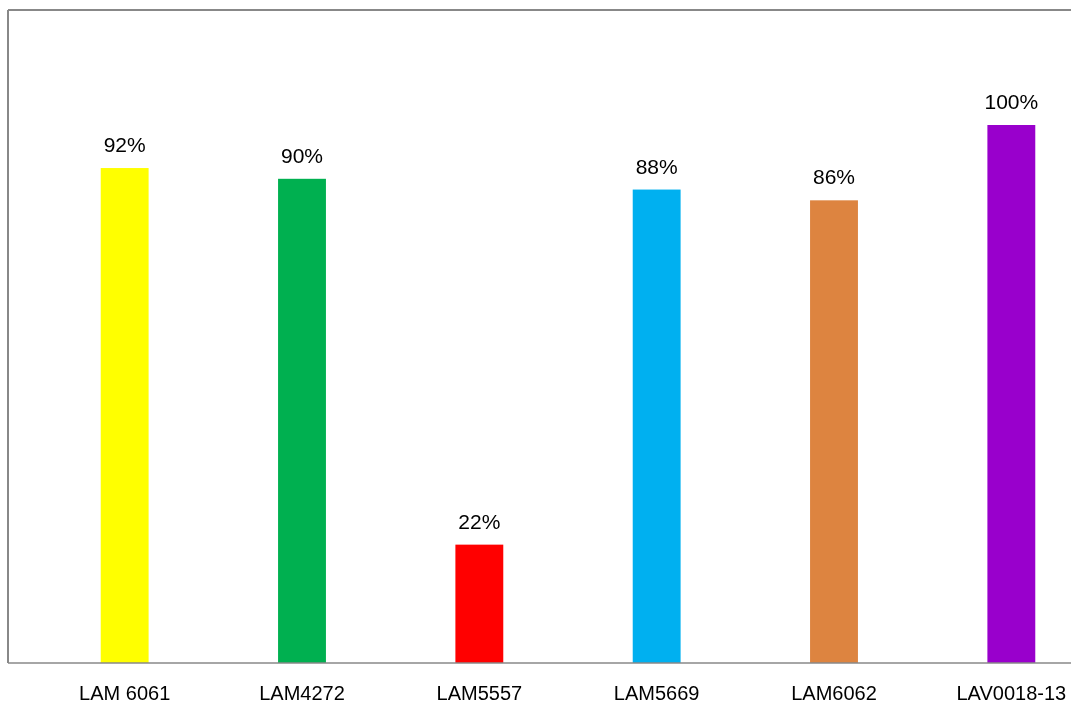  I want to click on x-tick-label: LAM 6061, so click(125, 693).